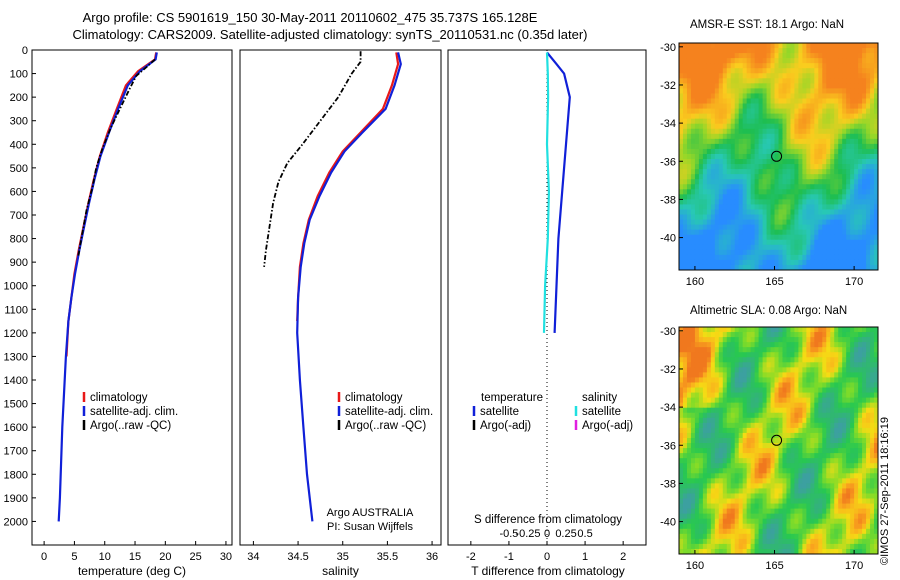  I want to click on pi-name-label: PI: Susan Wijffels, so click(370, 527).